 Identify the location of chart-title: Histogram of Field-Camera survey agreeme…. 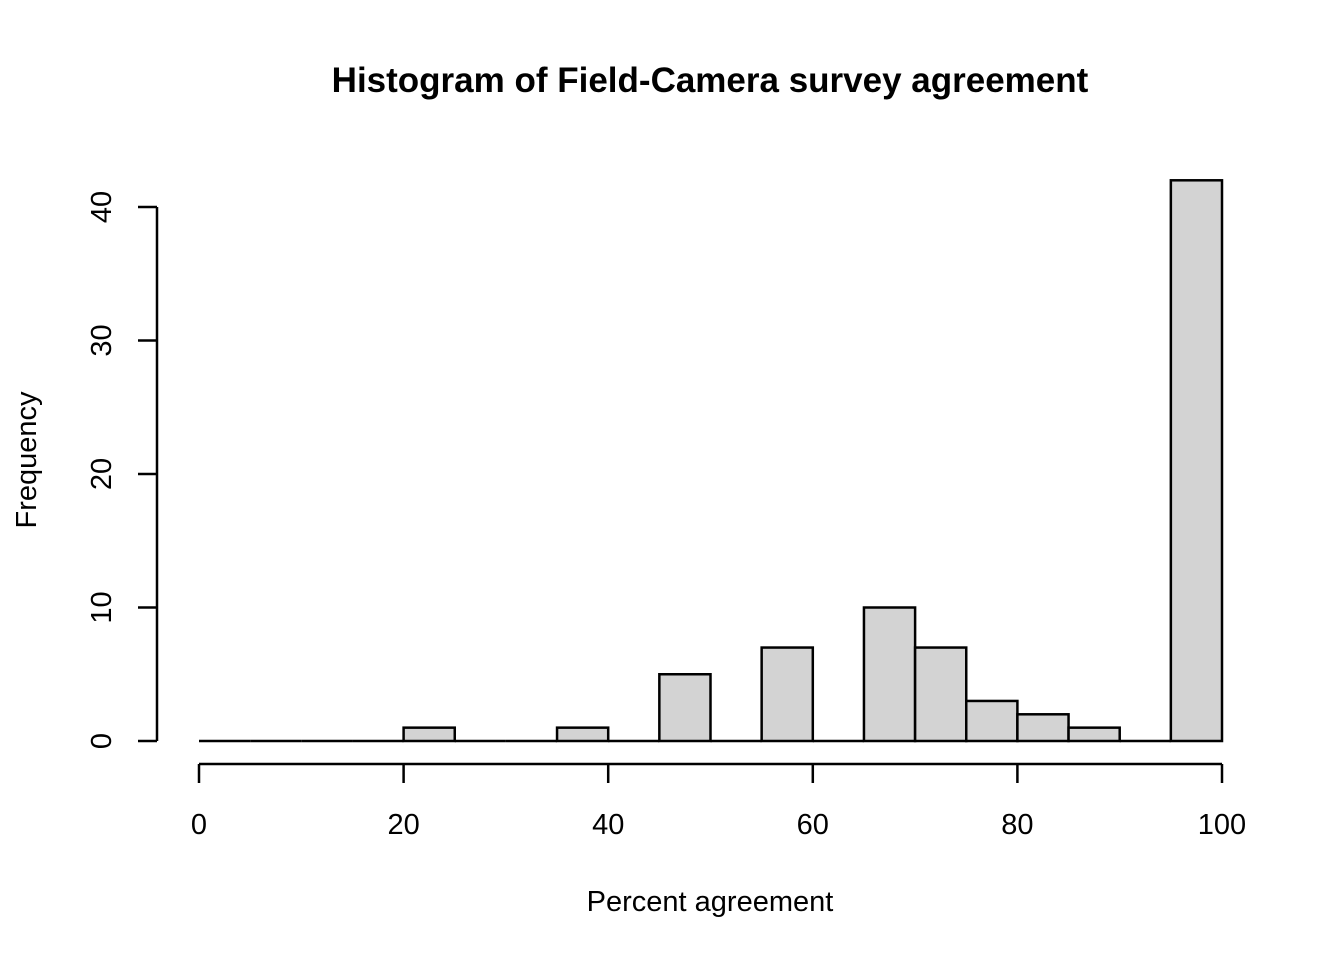
(710, 80).